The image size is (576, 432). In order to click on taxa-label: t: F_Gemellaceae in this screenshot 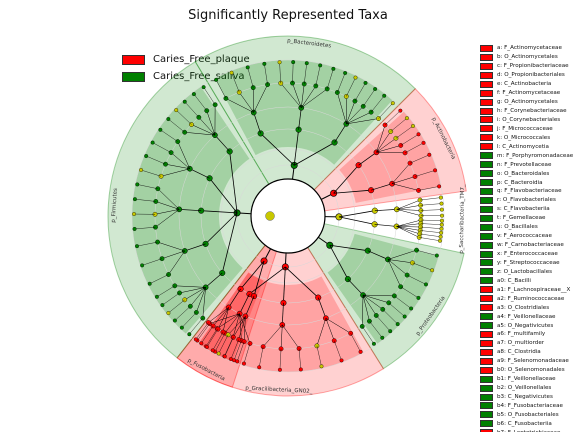, I will do `click(521, 218)`.